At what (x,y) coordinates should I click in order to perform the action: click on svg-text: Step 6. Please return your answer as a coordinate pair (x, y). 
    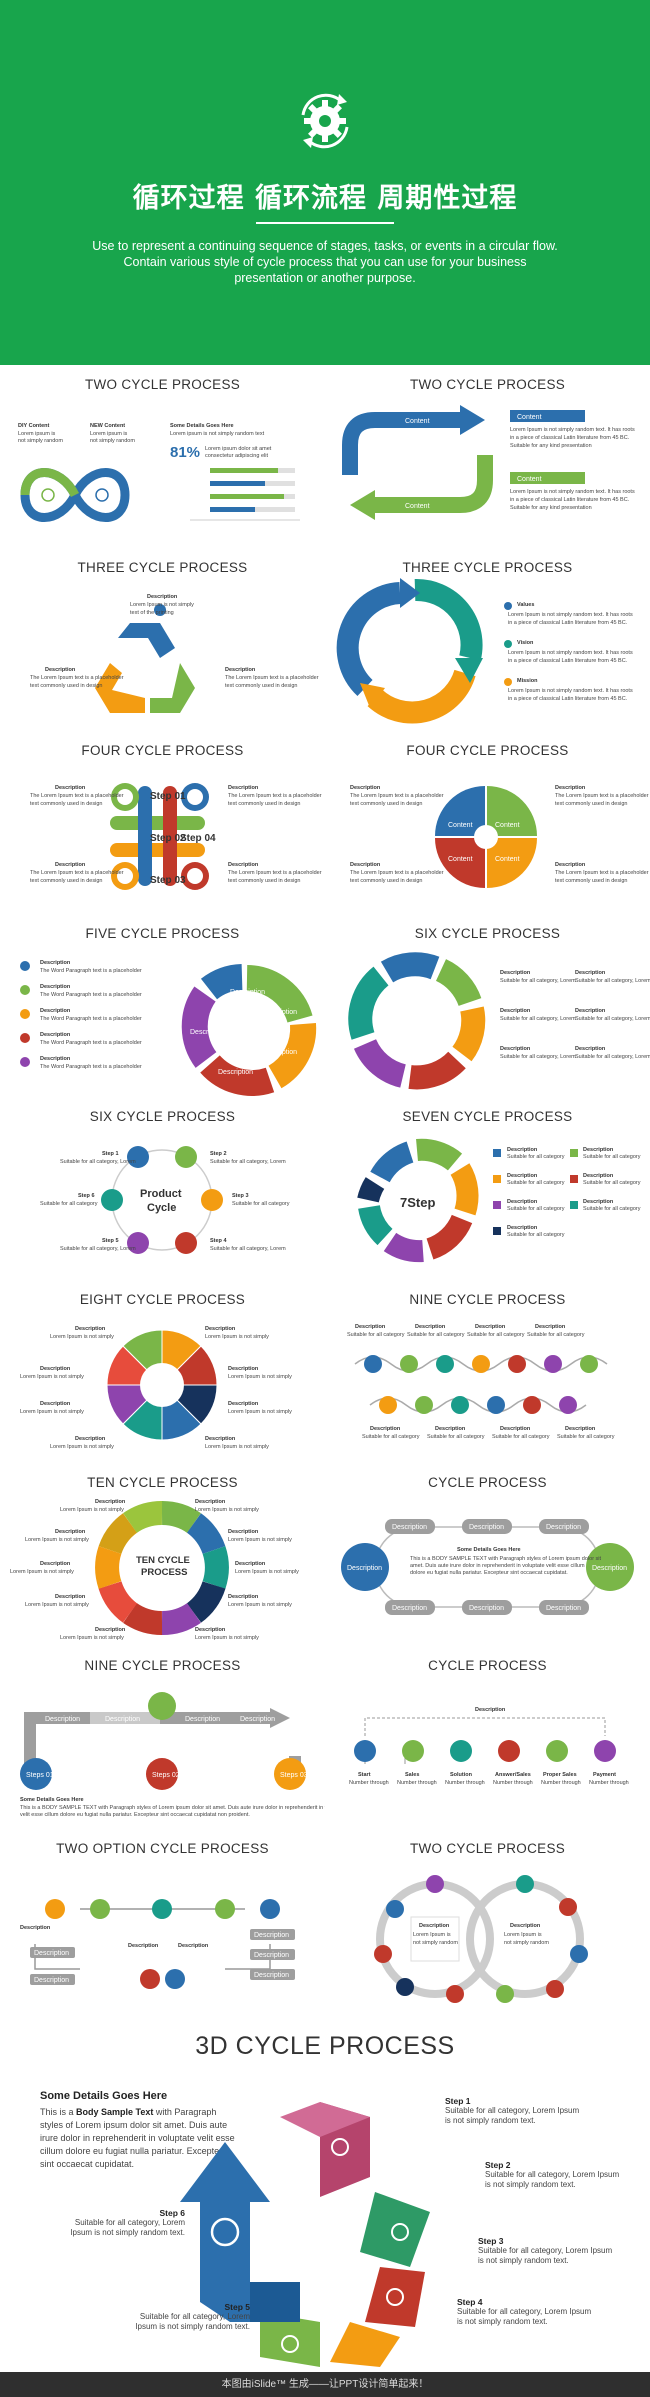
    Looking at the image, I should click on (86, 1196).